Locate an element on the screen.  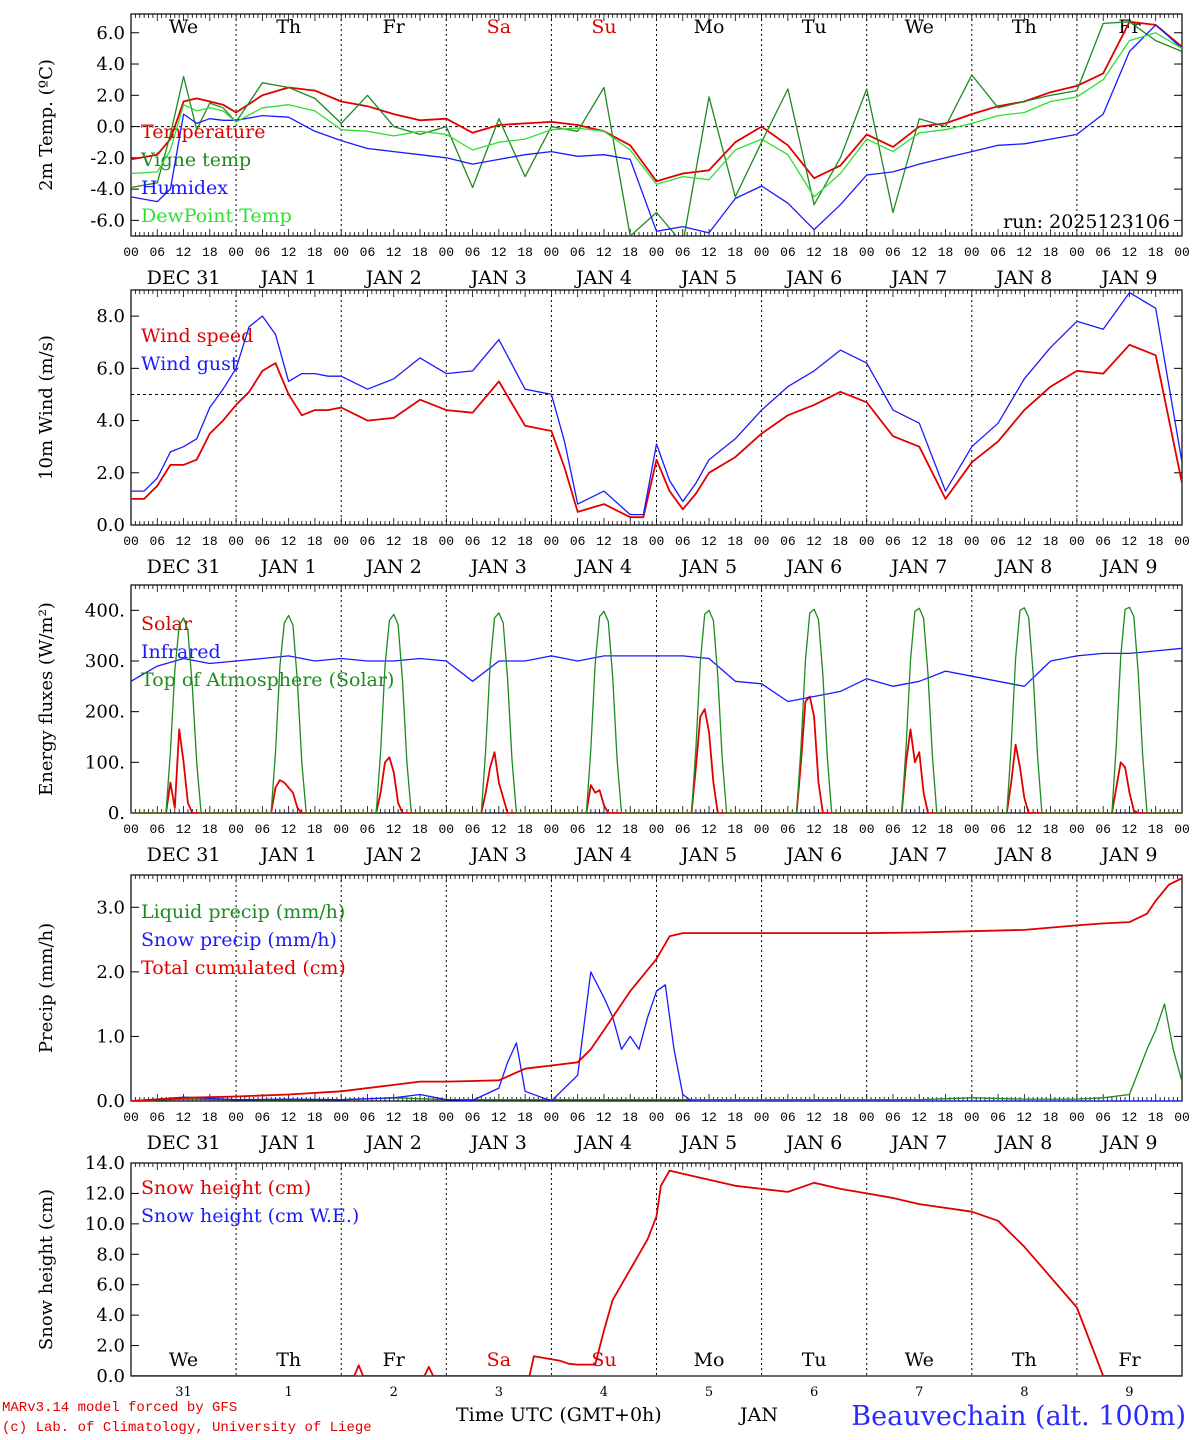
y-tick-label: 2.0 is located at coordinates (110, 972).